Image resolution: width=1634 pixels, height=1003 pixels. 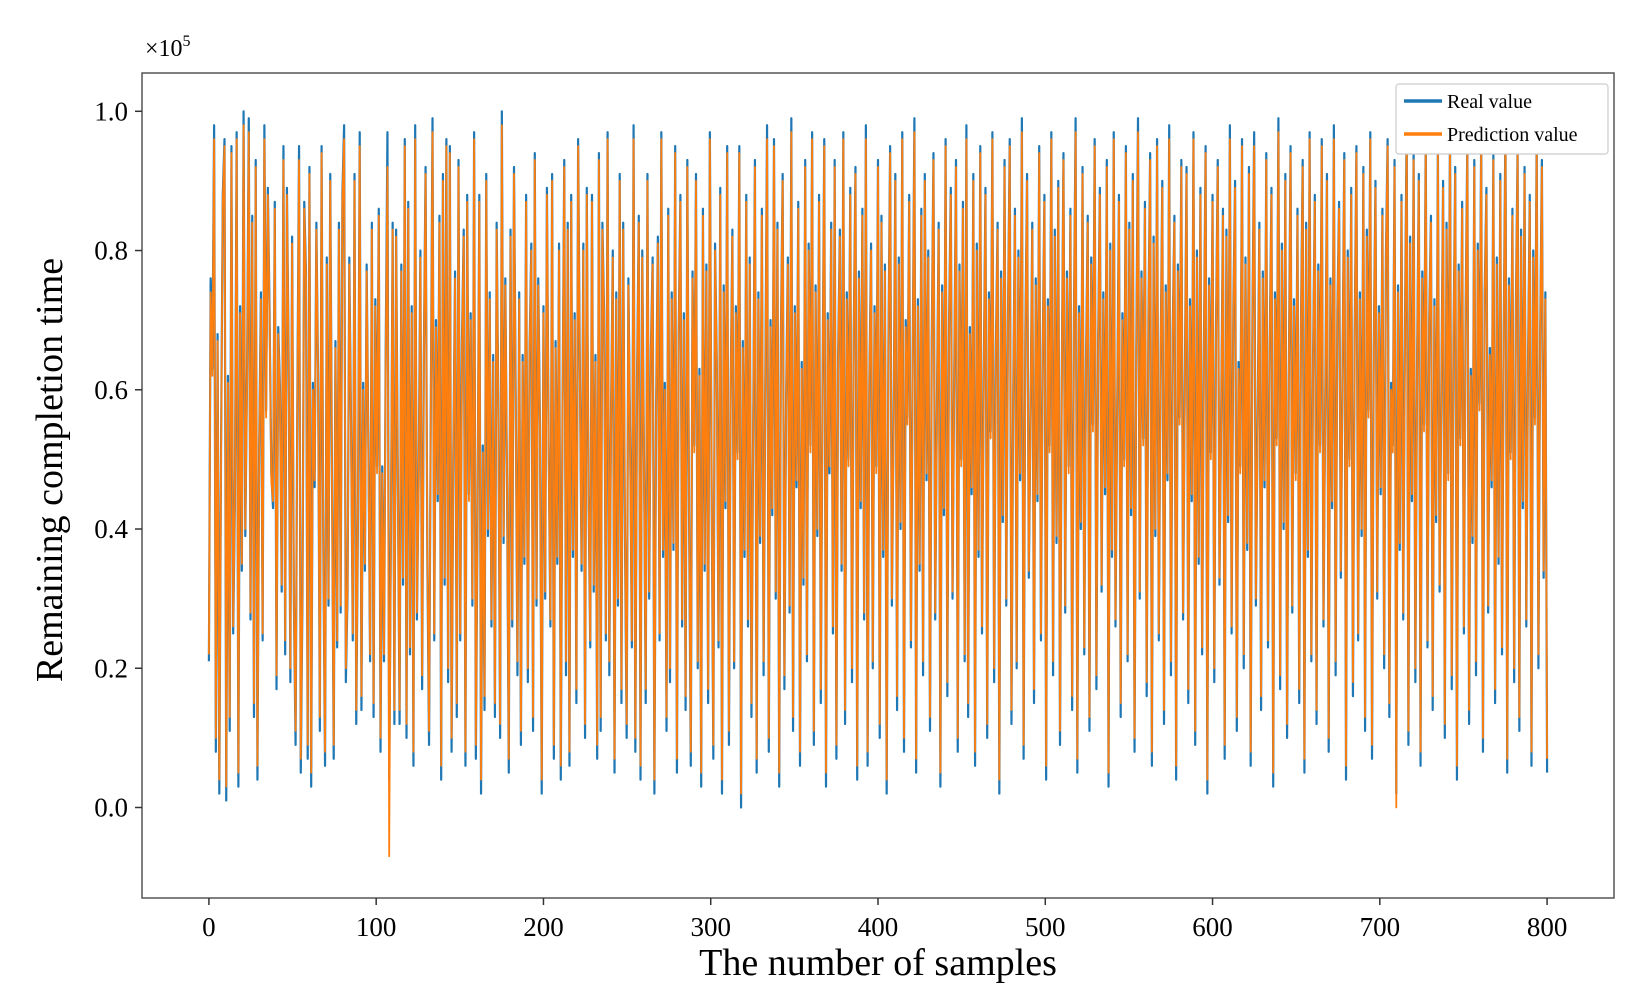 I want to click on x-tick-label: 300, so click(x=710, y=927).